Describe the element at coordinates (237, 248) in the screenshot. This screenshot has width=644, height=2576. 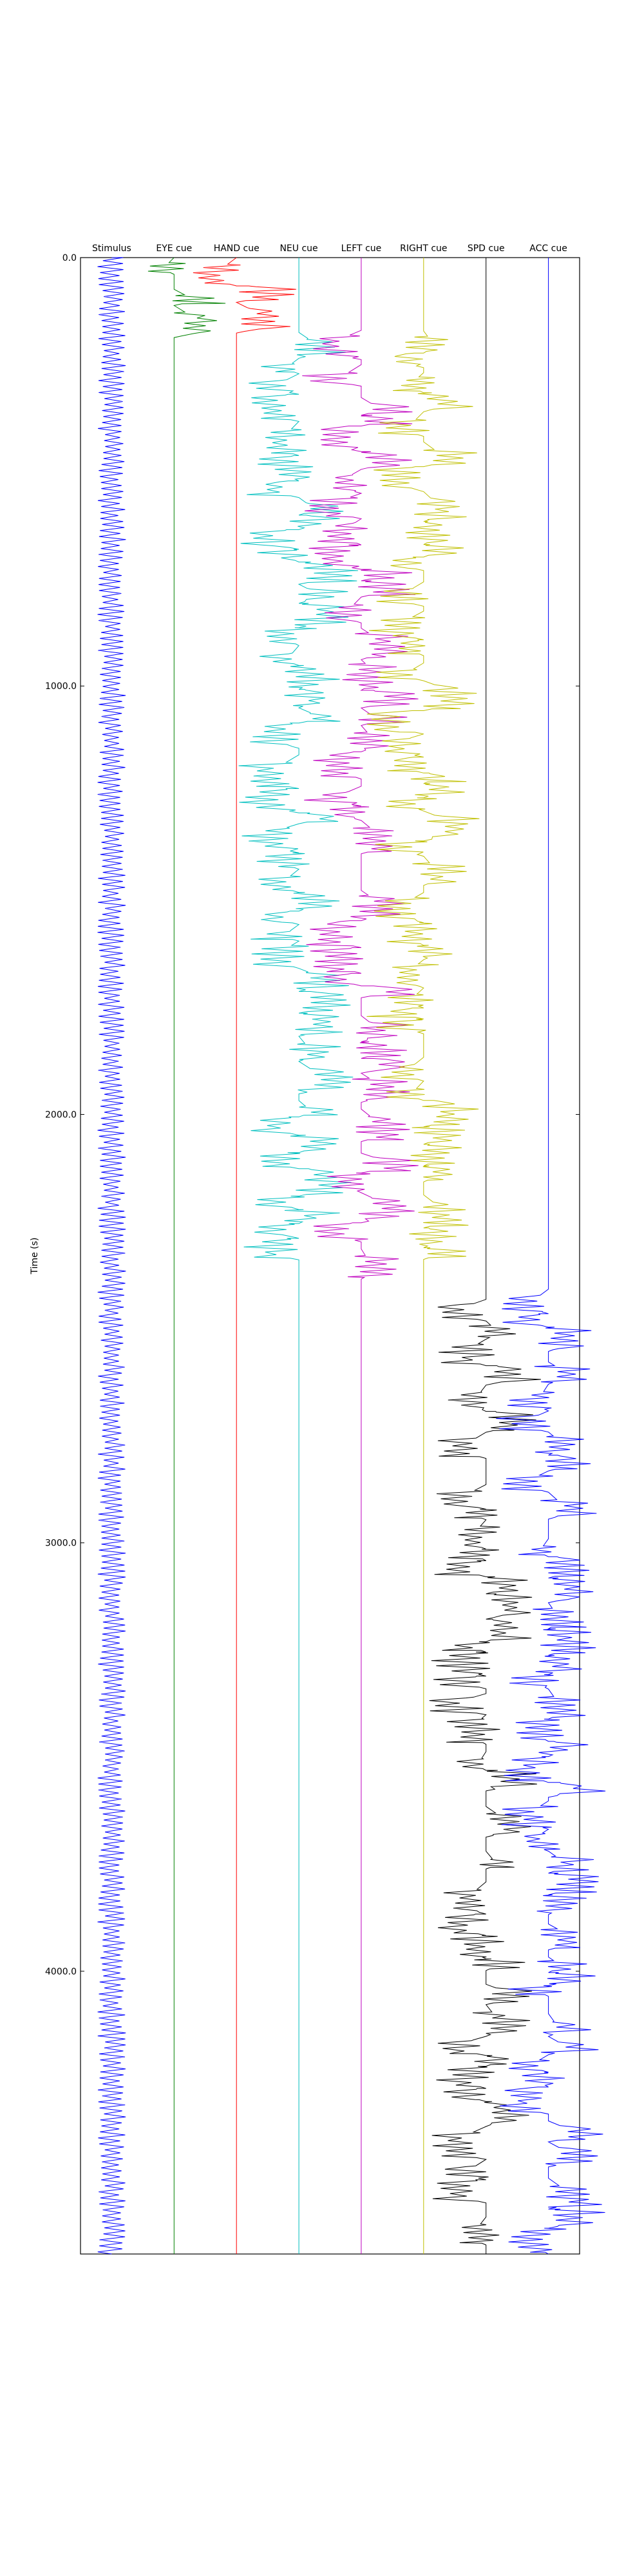
I see `column-label-2: HAND cue` at that location.